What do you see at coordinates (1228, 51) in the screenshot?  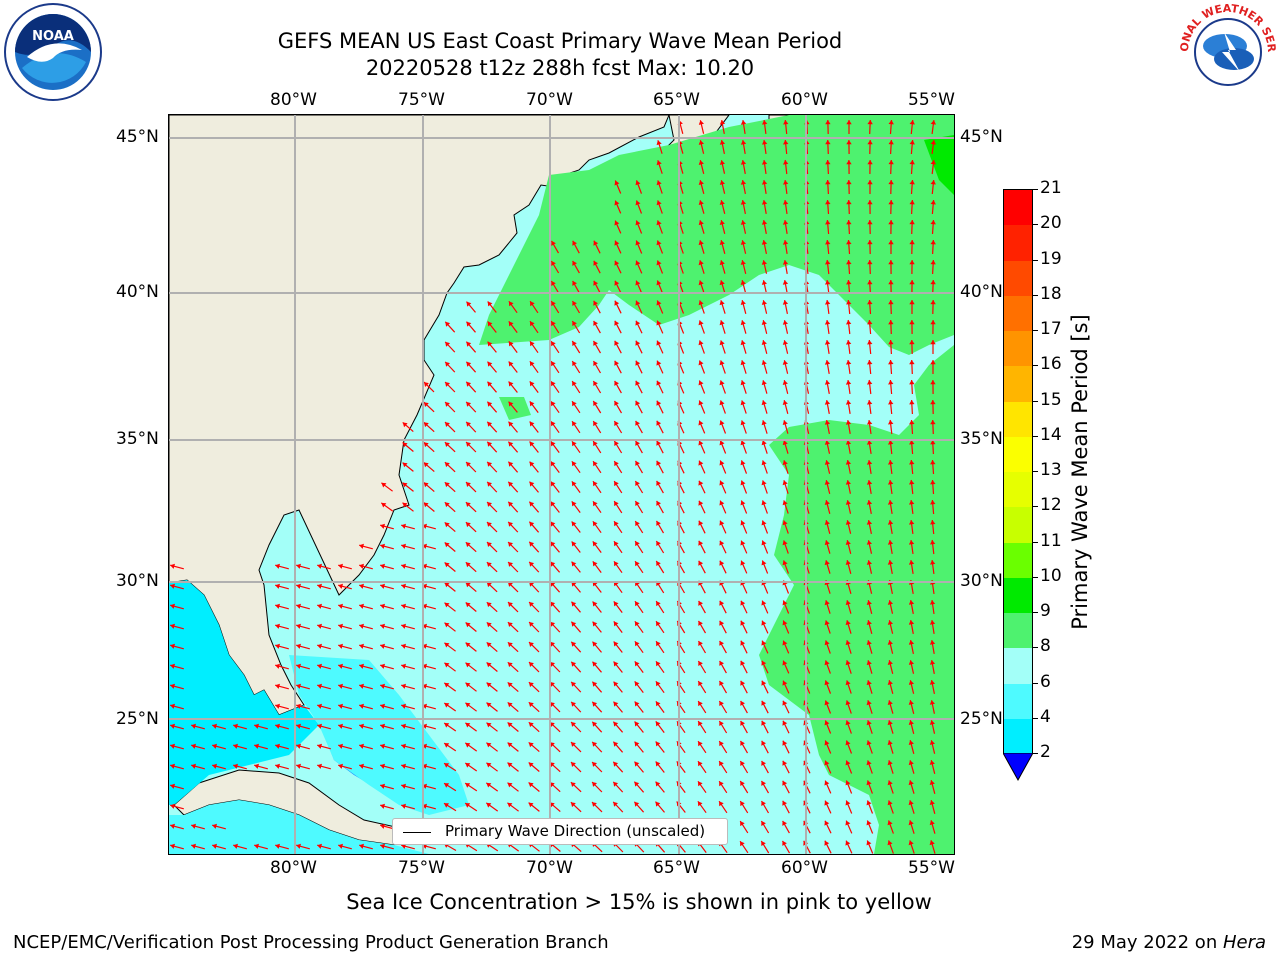 I see `nws-logo: NATIONAL WEATHER SERVICE` at bounding box center [1228, 51].